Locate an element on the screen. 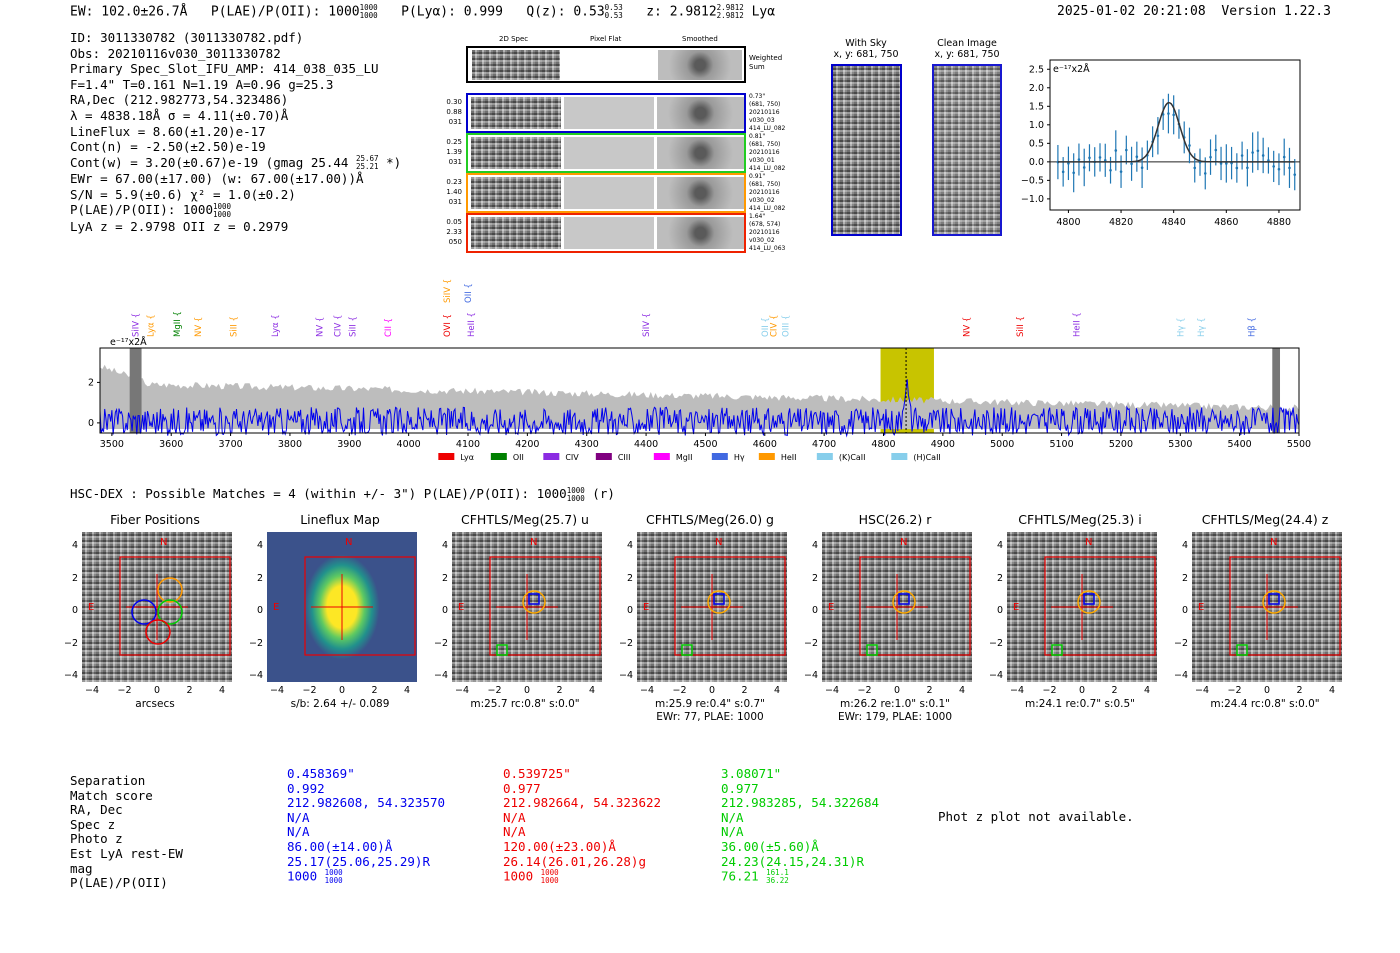 The width and height of the screenshot is (1400, 953). ew-value: EW: 102.0±26.7Å is located at coordinates (129, 12).